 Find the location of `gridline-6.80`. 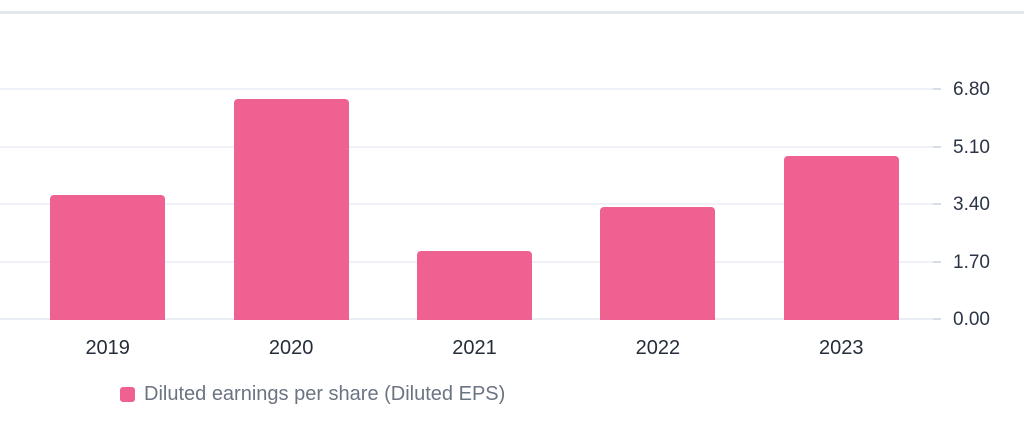

gridline-6.80 is located at coordinates (466, 89).